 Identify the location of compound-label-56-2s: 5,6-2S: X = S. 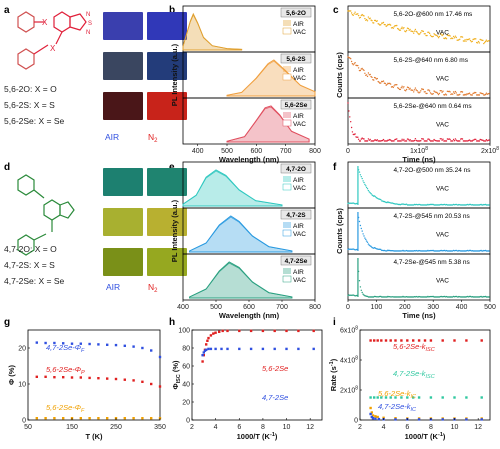
(29, 105).